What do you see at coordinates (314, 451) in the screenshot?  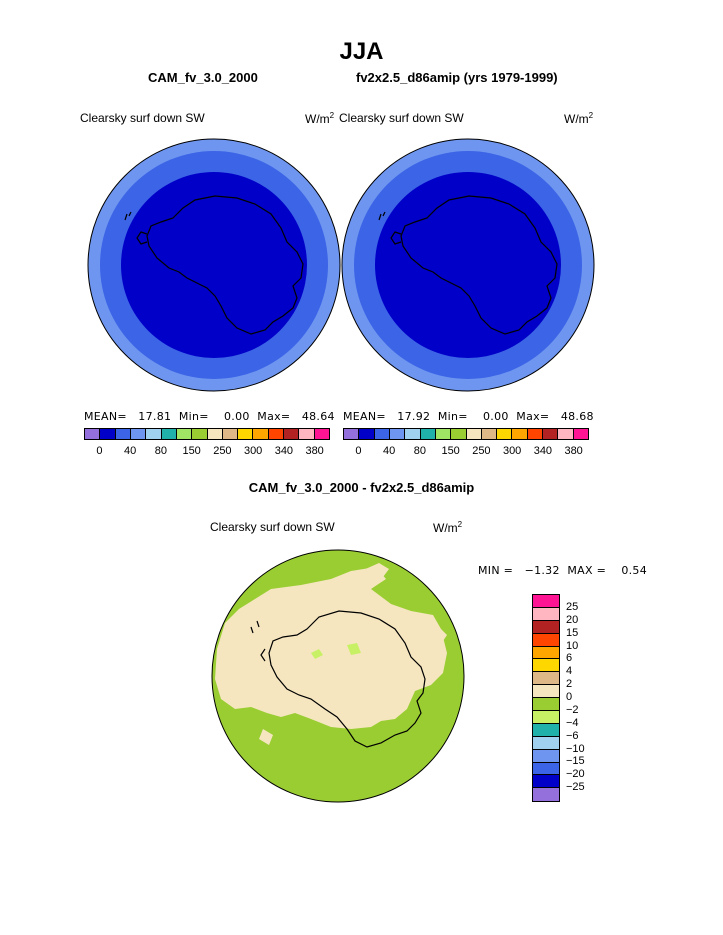 I see `colorbar-tick-label: 380` at bounding box center [314, 451].